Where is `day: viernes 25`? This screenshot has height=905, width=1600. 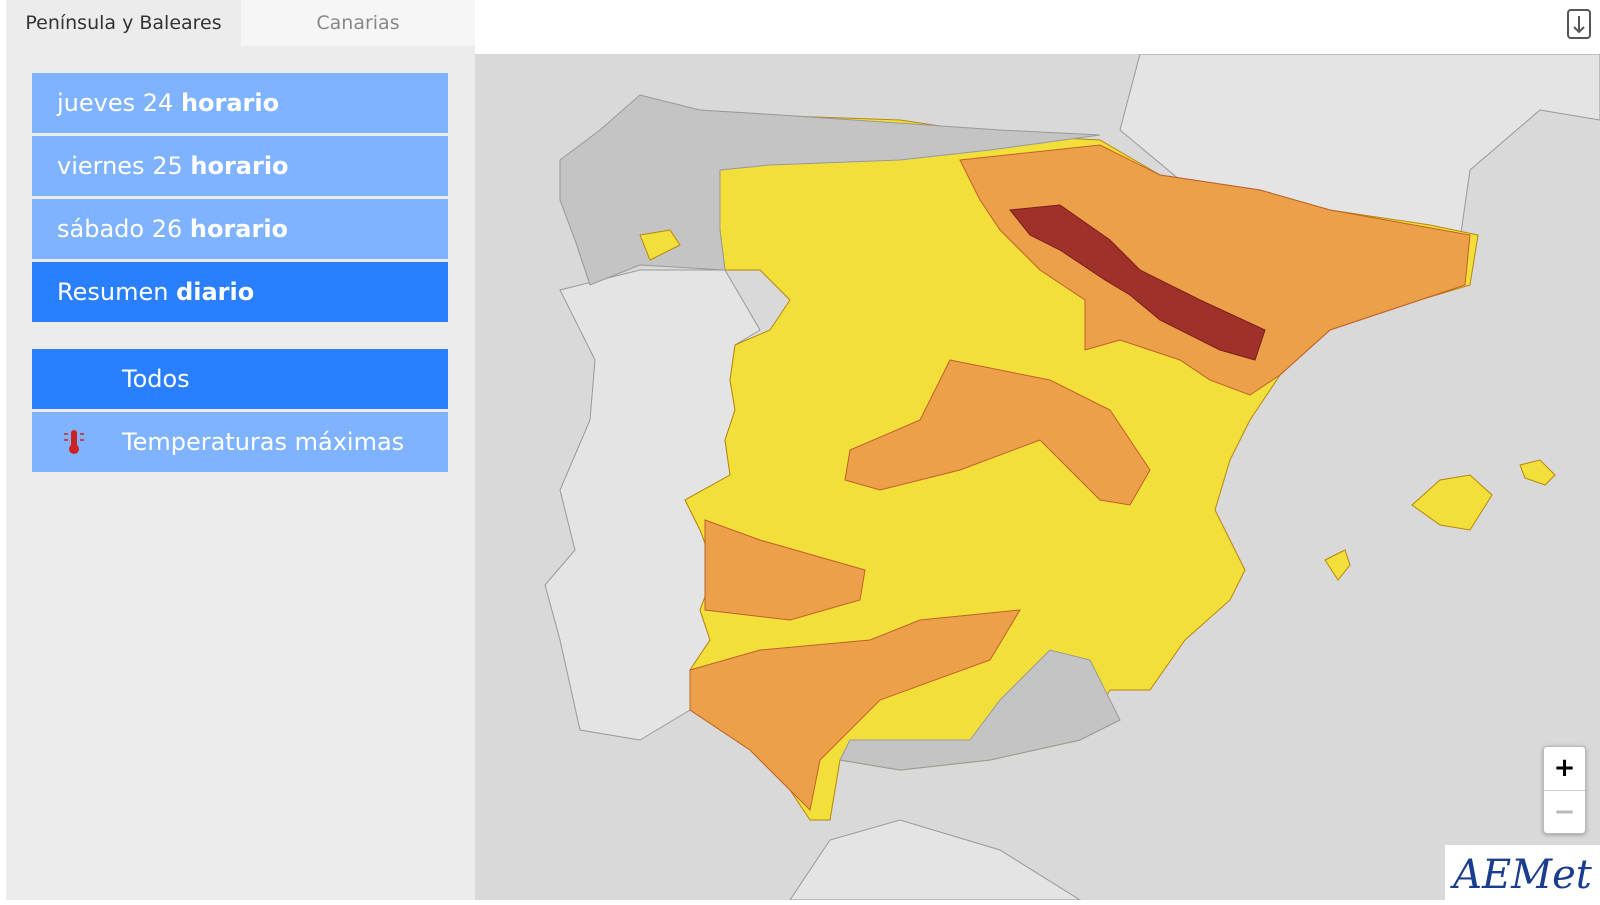
day: viernes 25 is located at coordinates (120, 166).